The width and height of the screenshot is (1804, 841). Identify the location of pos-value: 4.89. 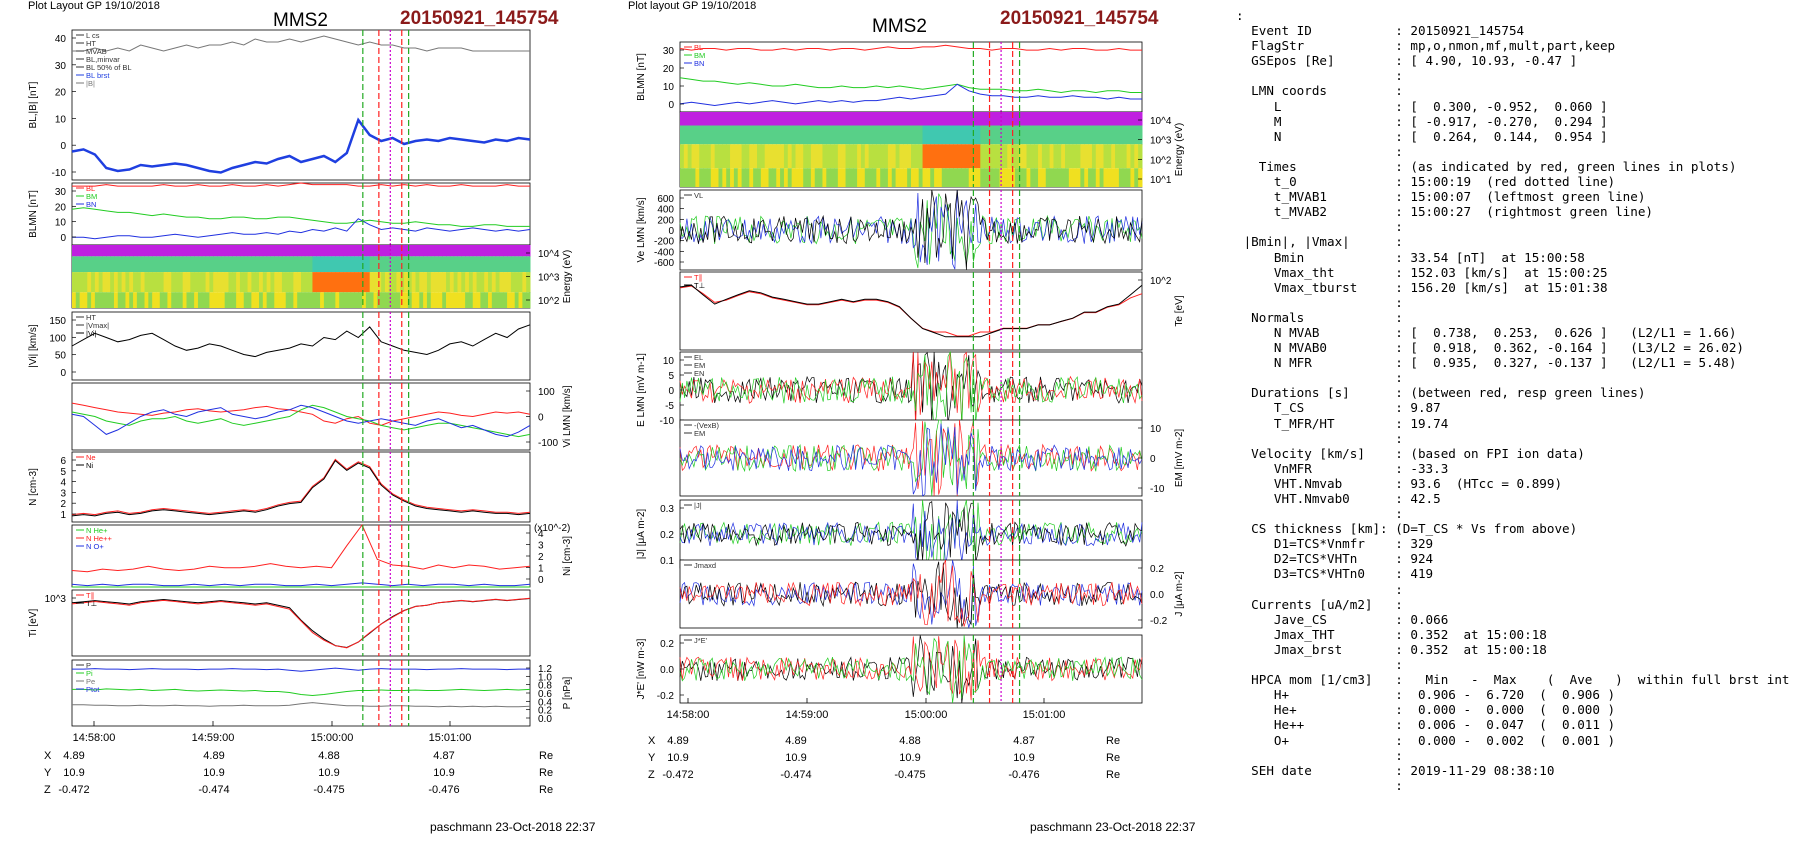
(796, 741).